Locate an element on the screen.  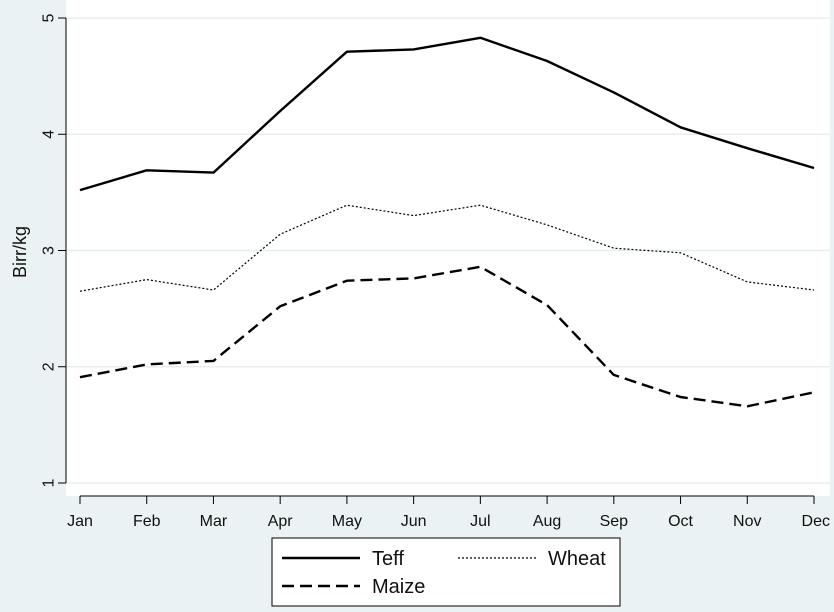
y-tick-label: 1 is located at coordinates (49, 482).